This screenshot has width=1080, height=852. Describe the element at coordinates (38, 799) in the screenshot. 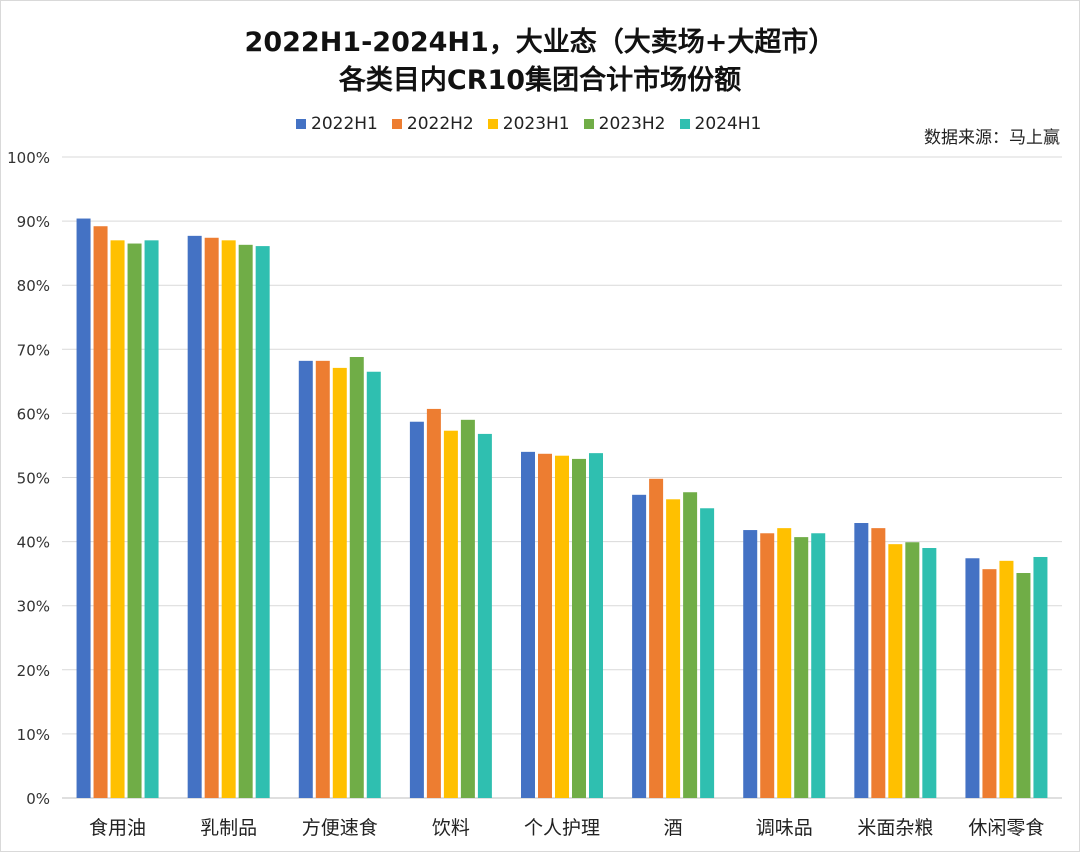

I see `y-tick-label: 0%` at that location.